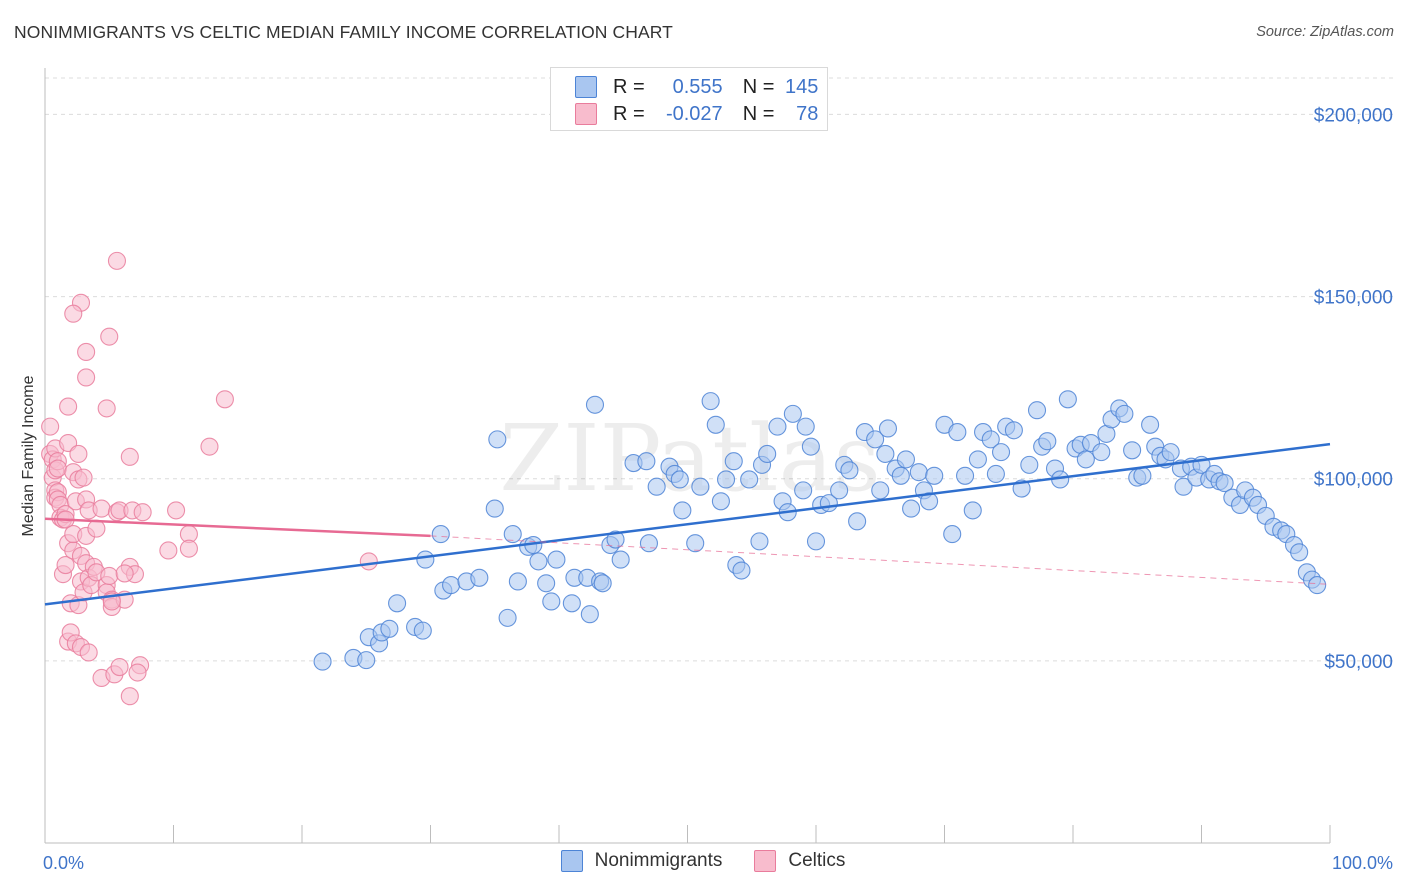 Image resolution: width=1406 pixels, height=892 pixels. What do you see at coordinates (694, 113) in the screenshot?
I see `legend-r-value: -0.027` at bounding box center [694, 113].